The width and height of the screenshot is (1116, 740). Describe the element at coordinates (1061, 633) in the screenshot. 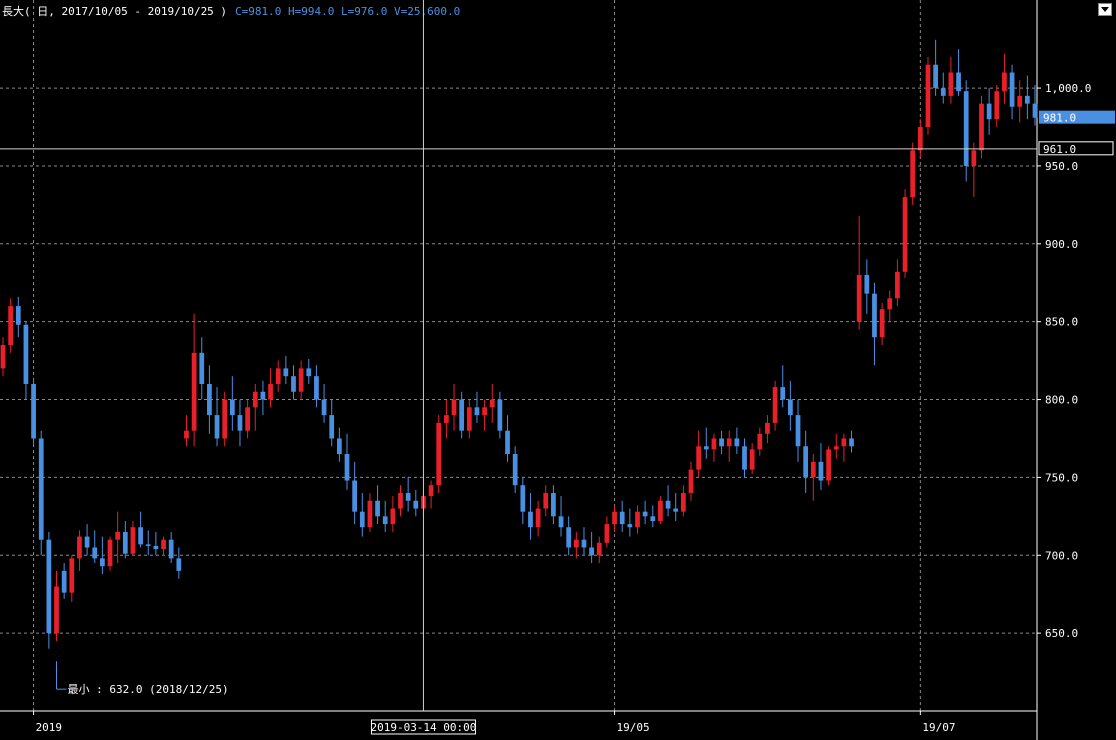

I see `y-tick-label: 650.0` at that location.